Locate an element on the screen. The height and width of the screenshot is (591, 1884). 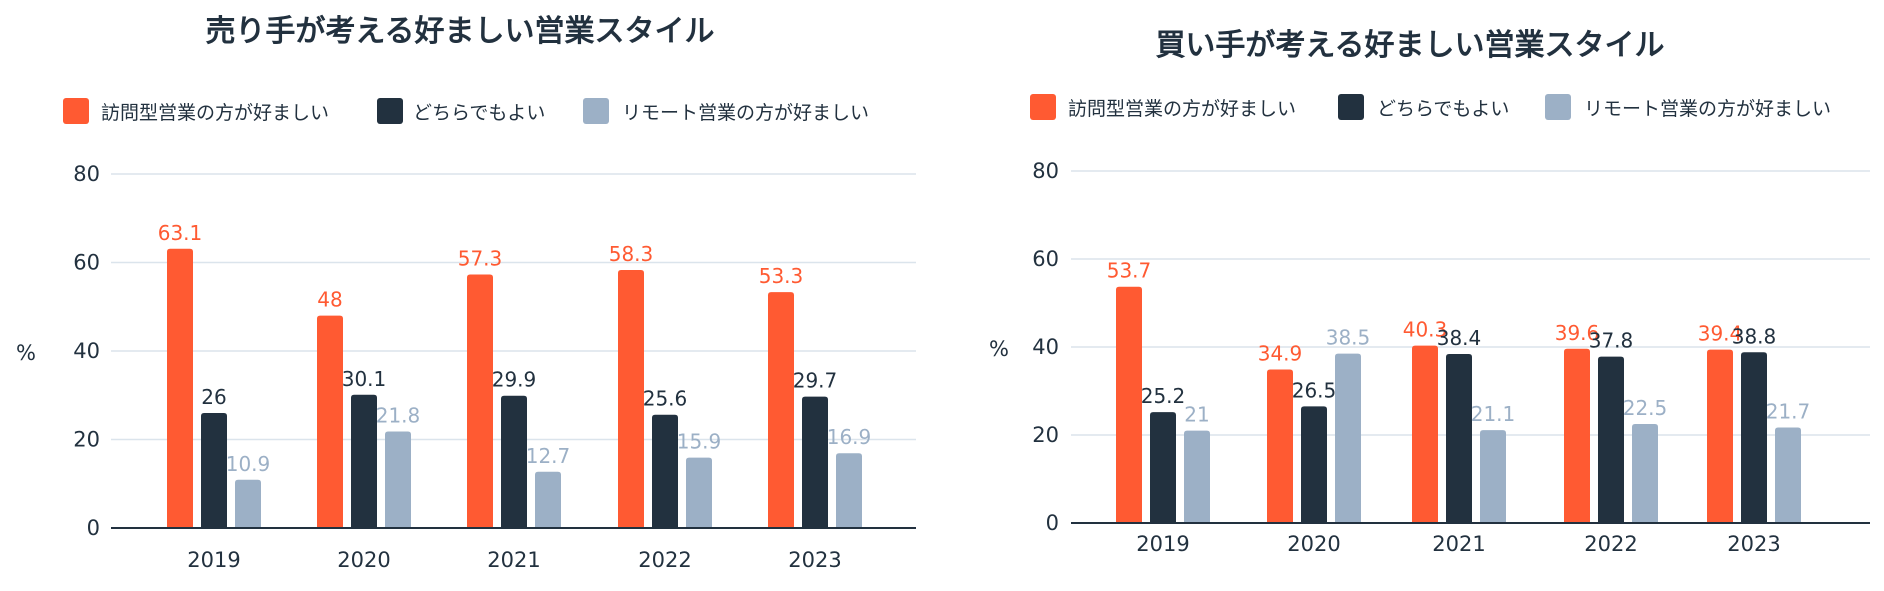
data-label-either-2020: 26.5 is located at coordinates (1314, 390).